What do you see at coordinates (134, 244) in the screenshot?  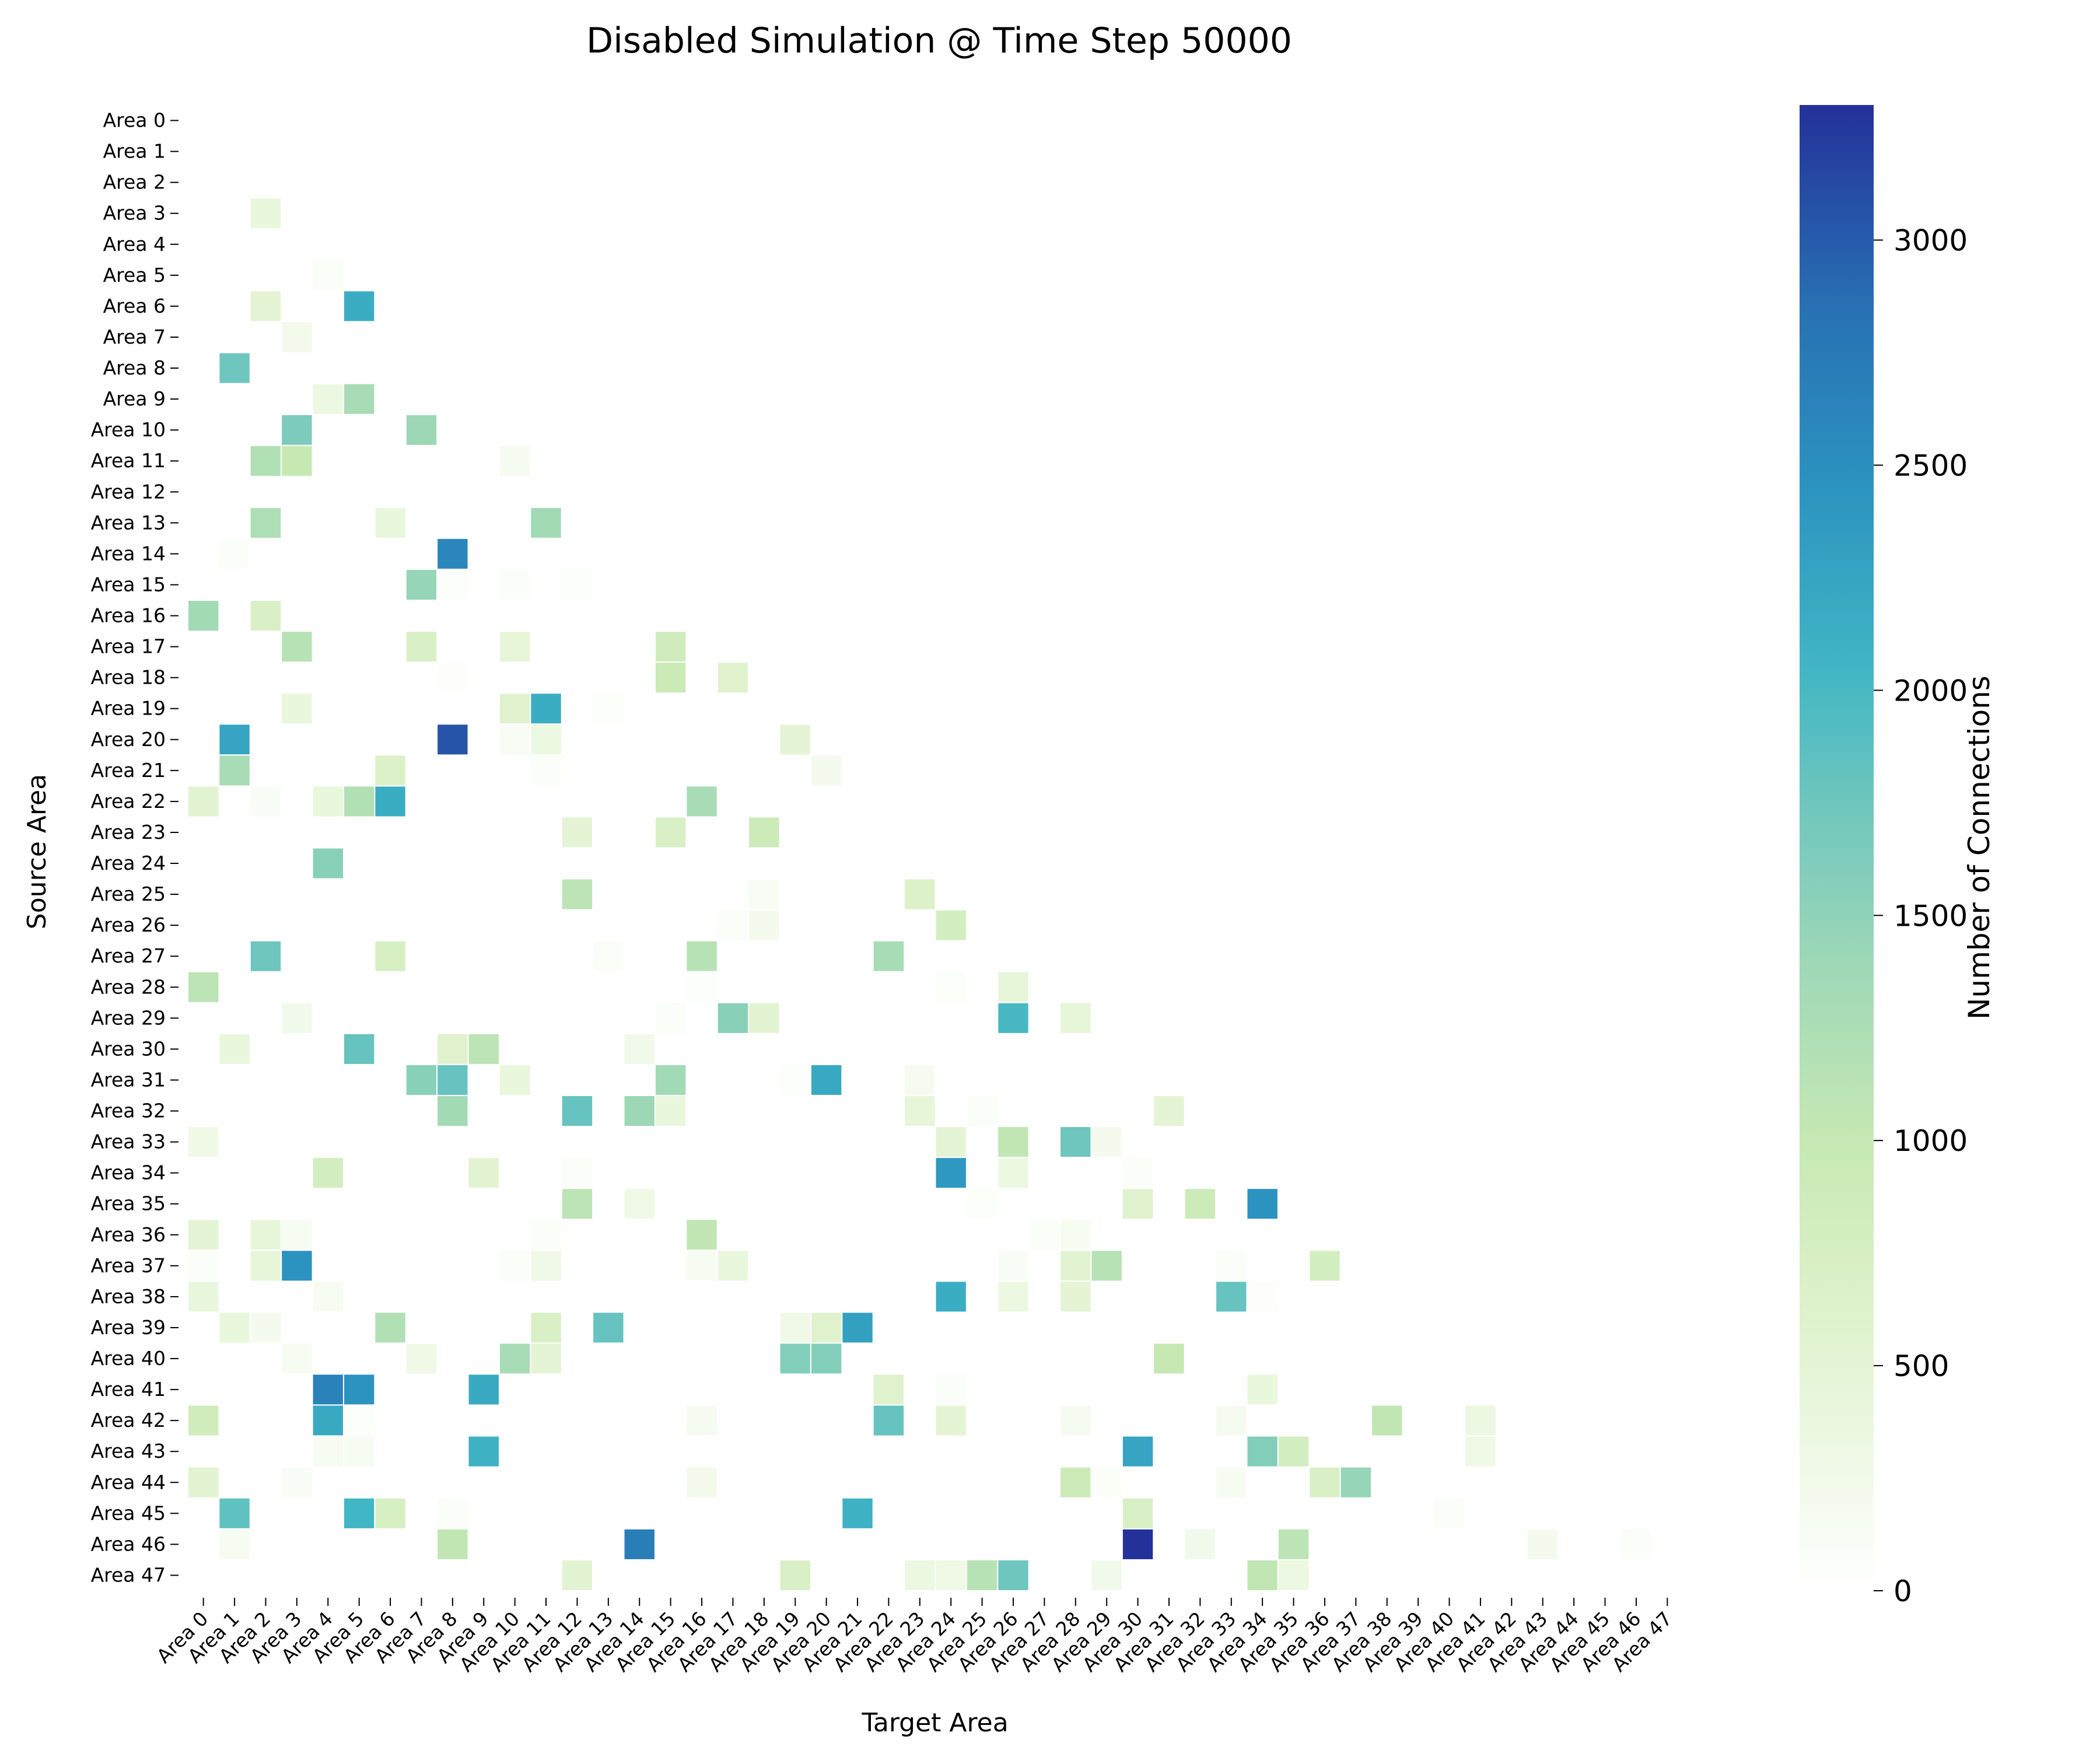 I see `y-tick-label: Area 4` at bounding box center [134, 244].